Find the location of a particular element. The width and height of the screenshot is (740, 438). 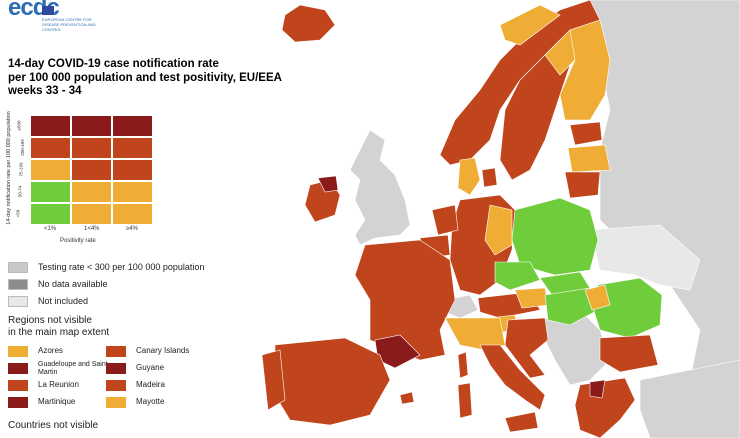

logo-text: ecdc is located at coordinates (34, 10).